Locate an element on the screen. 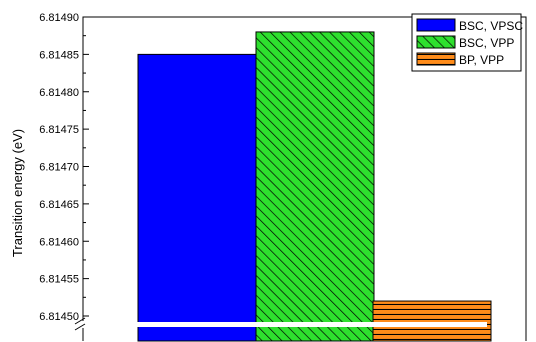 The width and height of the screenshot is (536, 342). y-tick-label: 6.81485 is located at coordinates (59, 55).